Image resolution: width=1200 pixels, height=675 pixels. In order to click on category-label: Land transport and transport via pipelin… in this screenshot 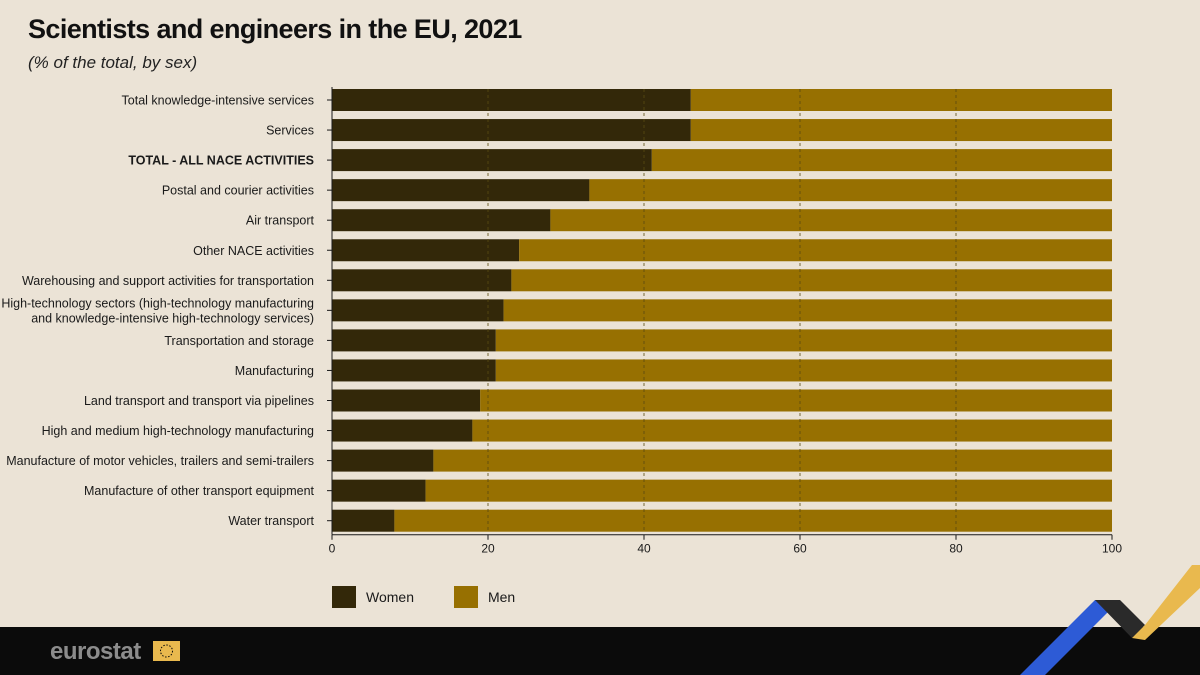, I will do `click(199, 401)`.